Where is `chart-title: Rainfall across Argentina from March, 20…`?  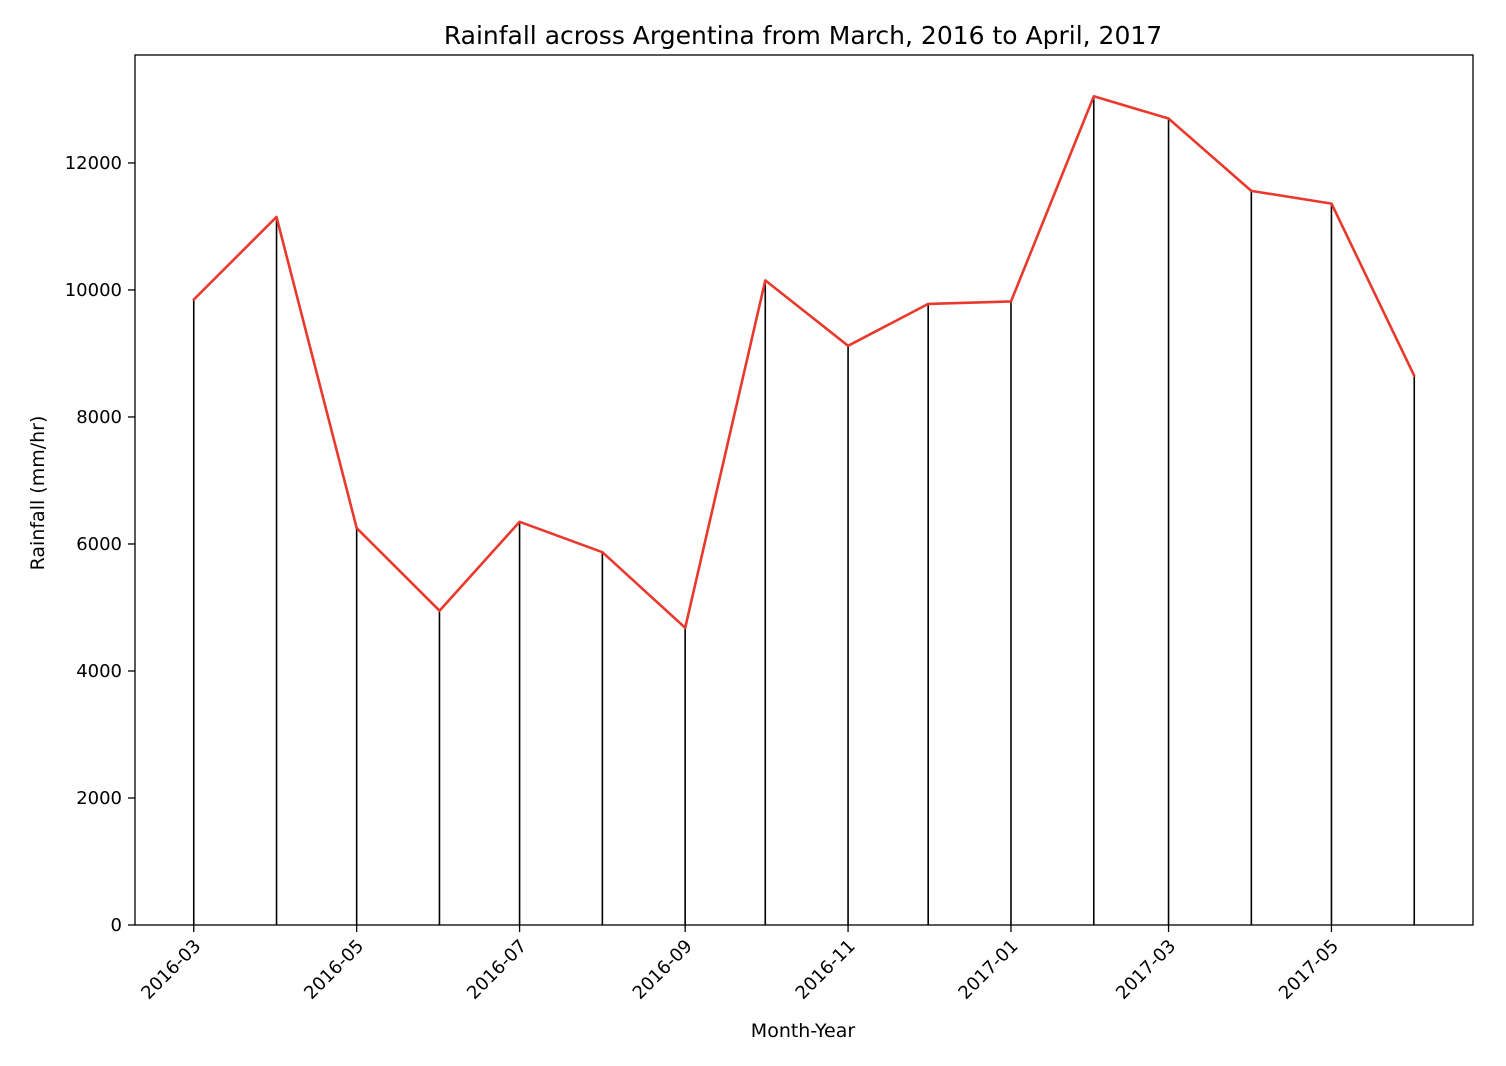 chart-title: Rainfall across Argentina from March, 20… is located at coordinates (803, 35).